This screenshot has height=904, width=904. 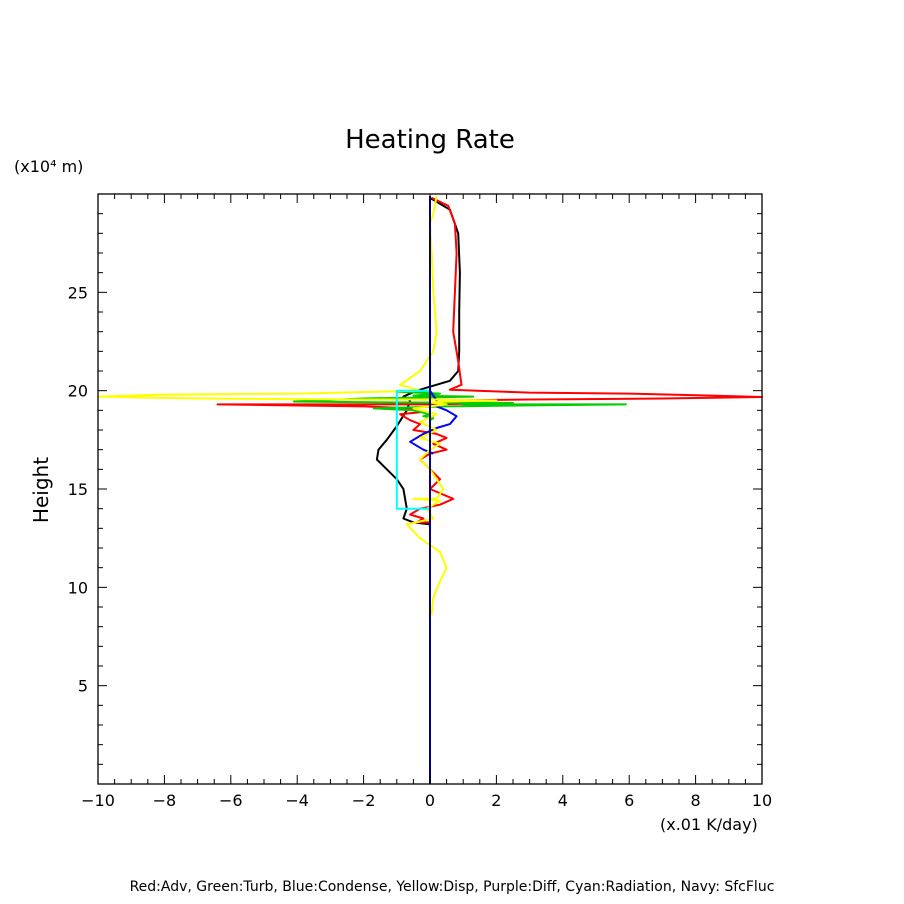 I want to click on x-tick-label: 0, so click(x=430, y=800).